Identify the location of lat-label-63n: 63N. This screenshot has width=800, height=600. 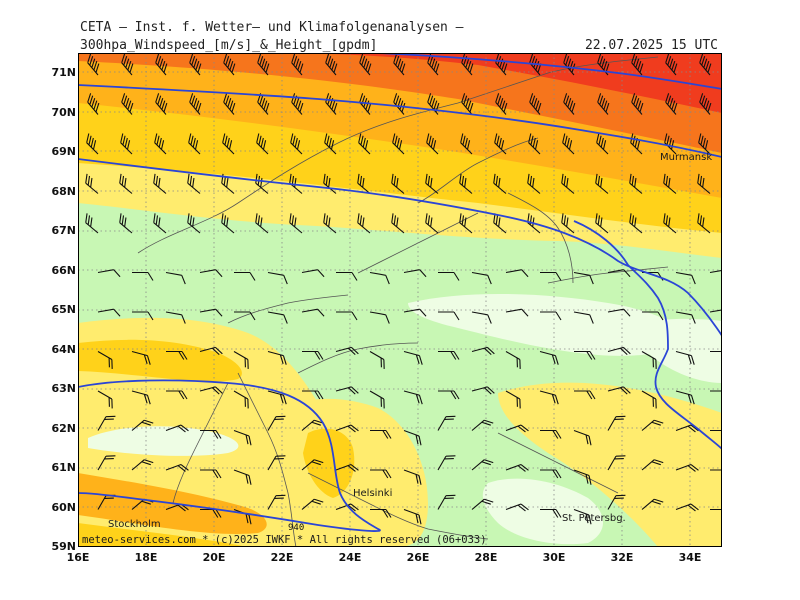
(63, 388).